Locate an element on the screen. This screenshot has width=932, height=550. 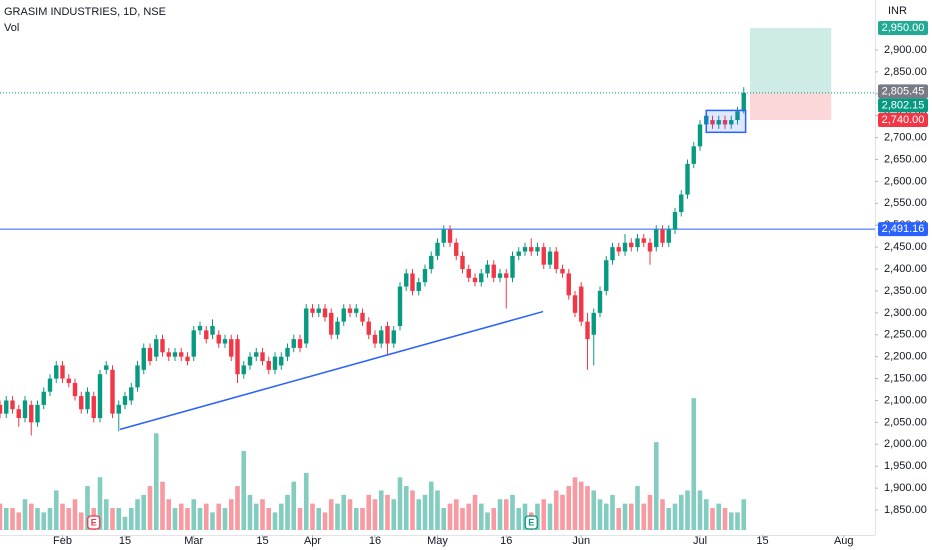
x-tick-label: 15 is located at coordinates (125, 541).